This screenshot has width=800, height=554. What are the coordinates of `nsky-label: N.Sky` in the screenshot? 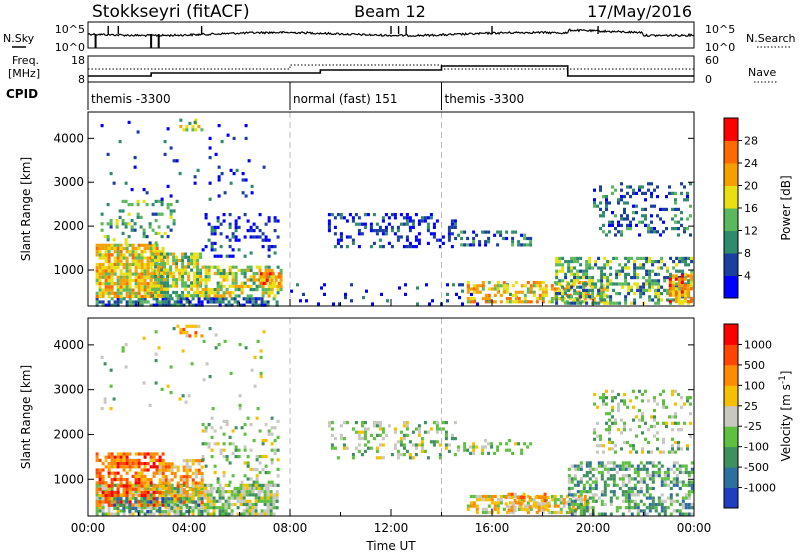 It's located at (19, 38).